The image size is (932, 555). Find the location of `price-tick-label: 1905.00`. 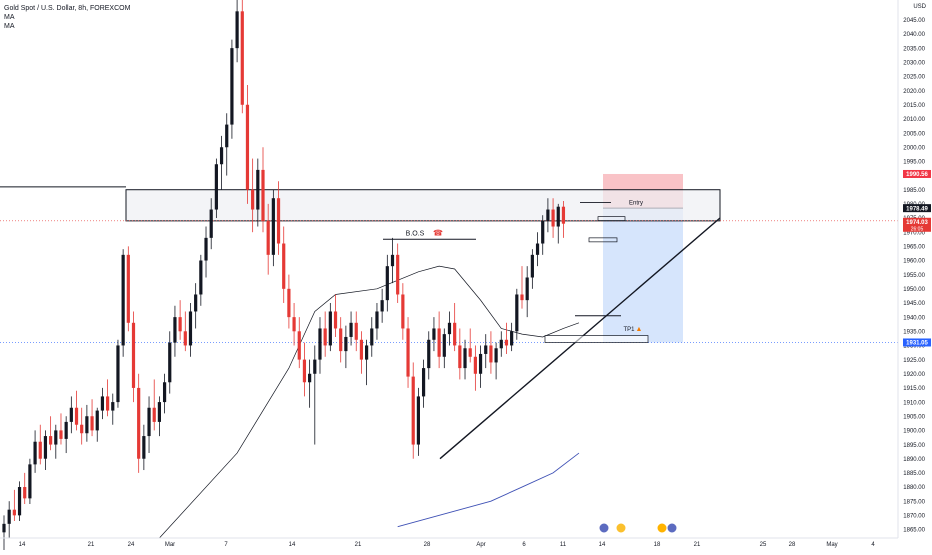

price-tick-label: 1905.00 is located at coordinates (914, 417).